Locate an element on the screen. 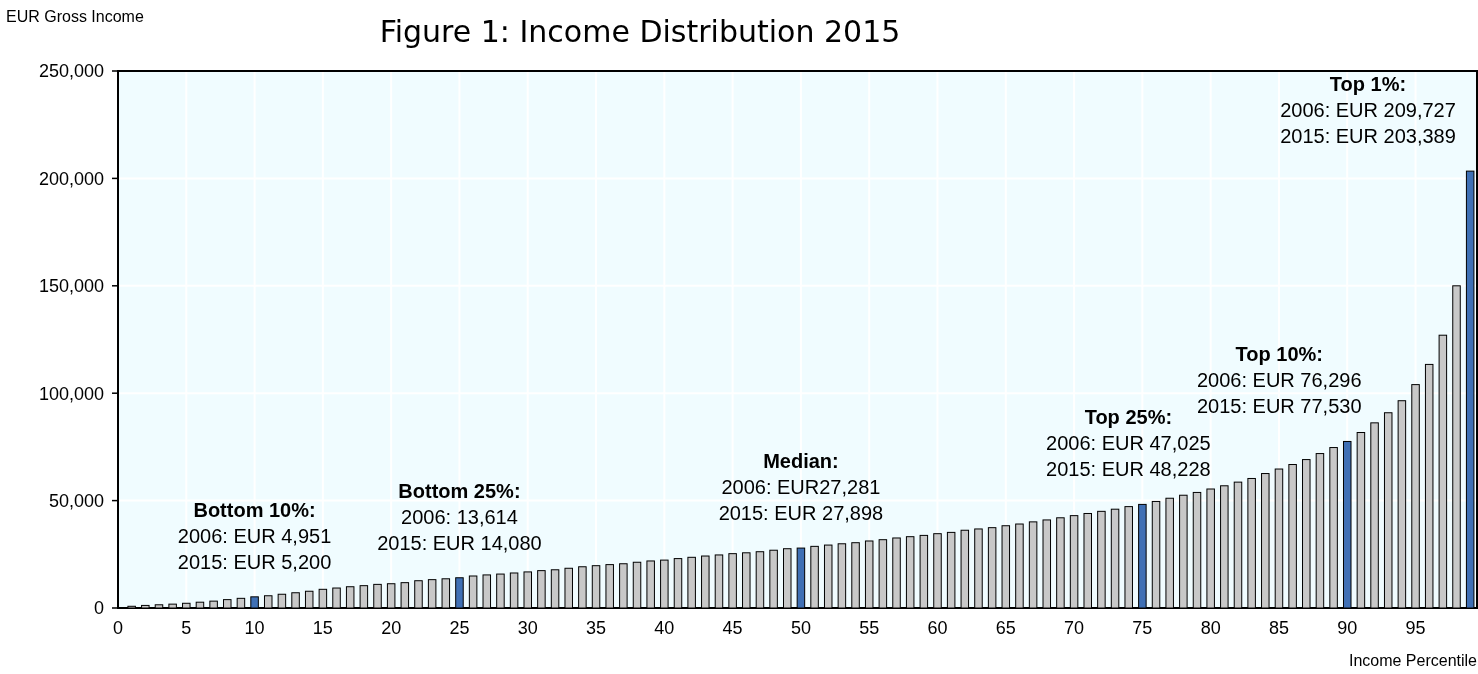  y-tick-label: 200,000 is located at coordinates (71, 178).